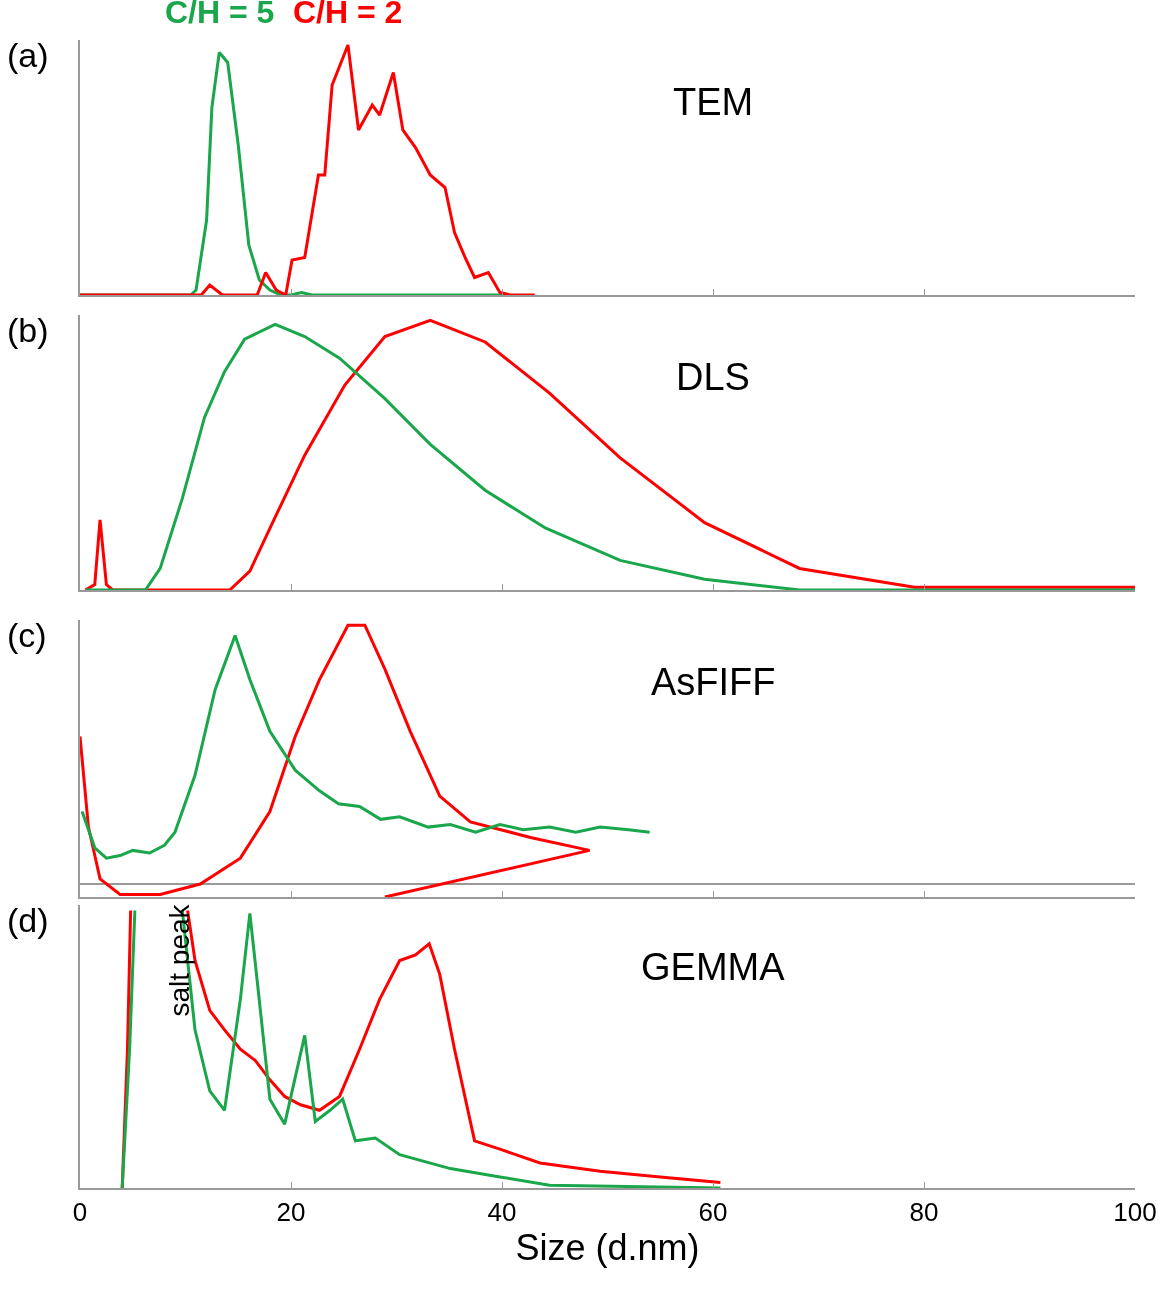 The width and height of the screenshot is (1164, 1292). I want to click on x-tick-label: 40, so click(502, 1212).